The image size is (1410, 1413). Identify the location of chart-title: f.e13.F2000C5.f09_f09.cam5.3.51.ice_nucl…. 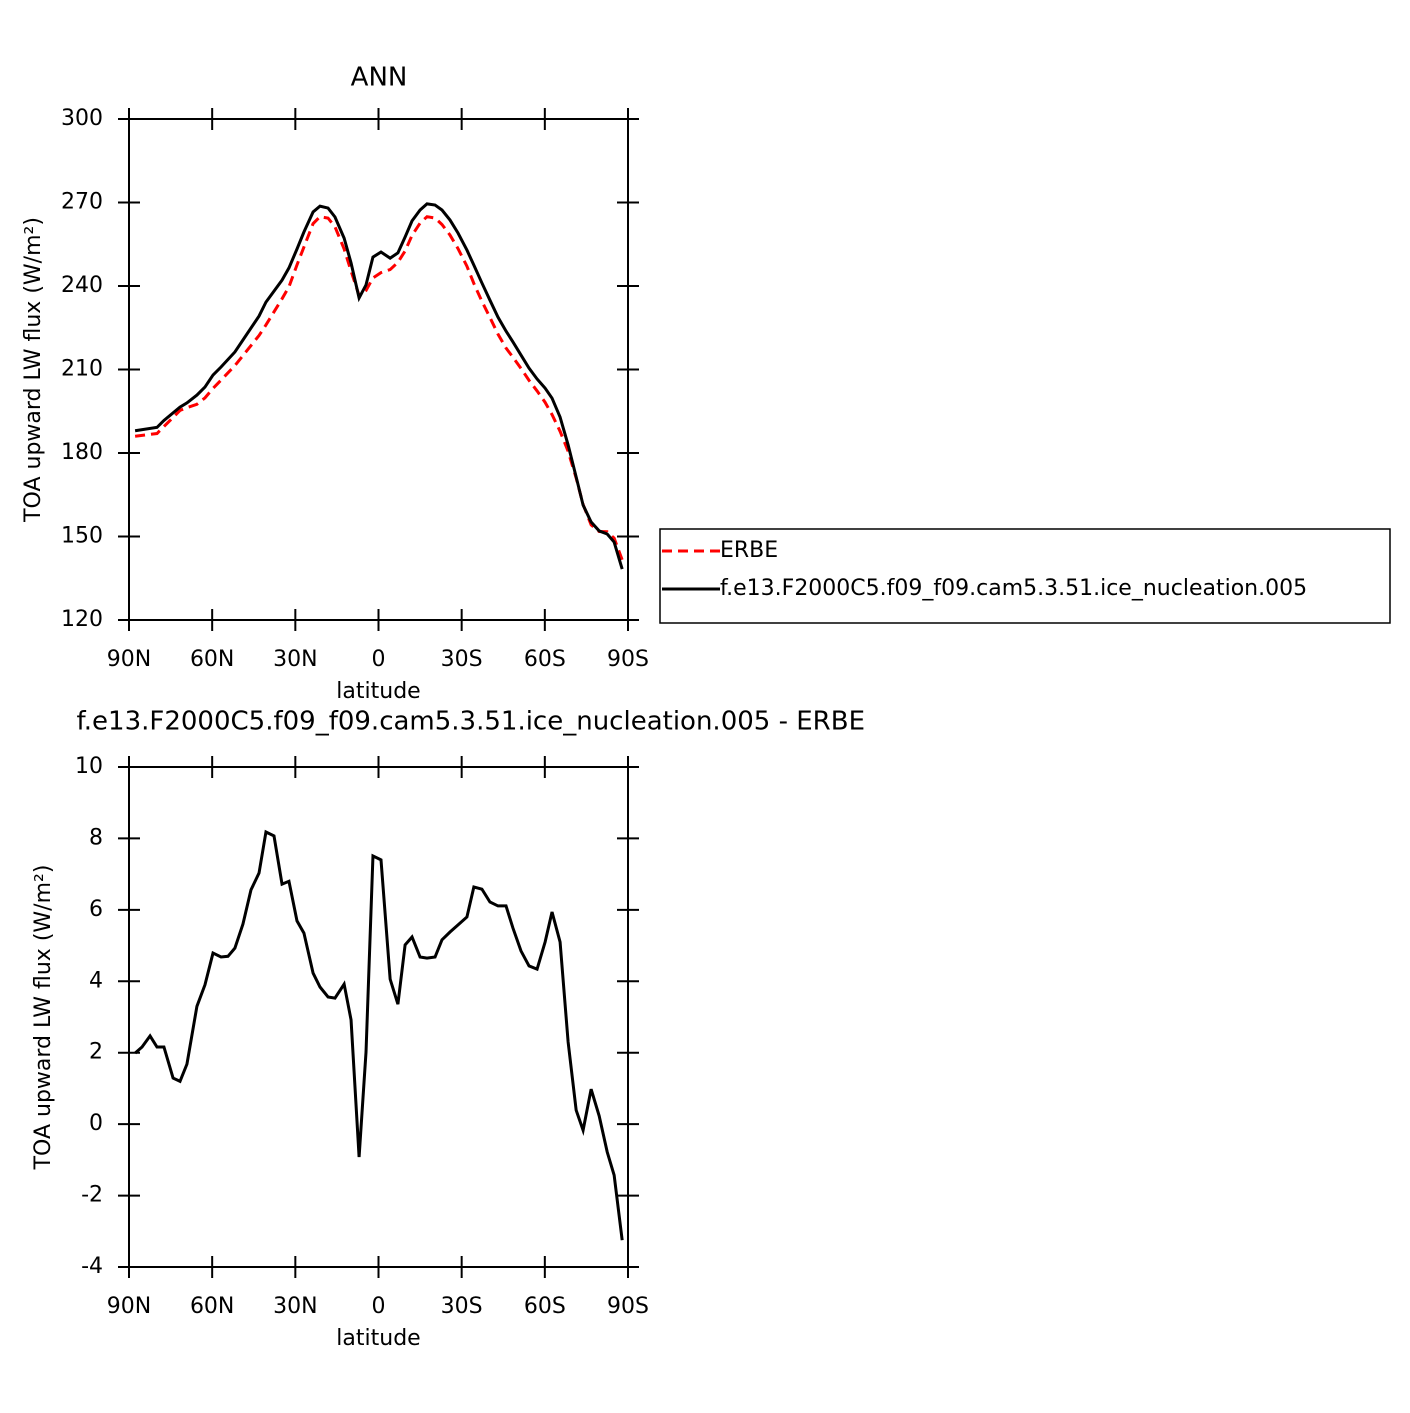
(471, 722).